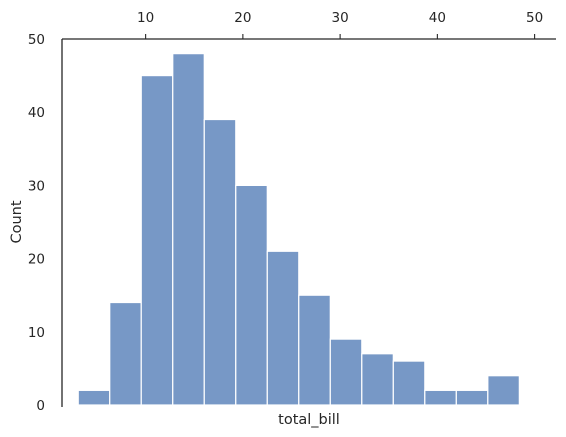 The width and height of the screenshot is (566, 437). Describe the element at coordinates (534, 18) in the screenshot. I see `x-tick-label-50: 50` at that location.